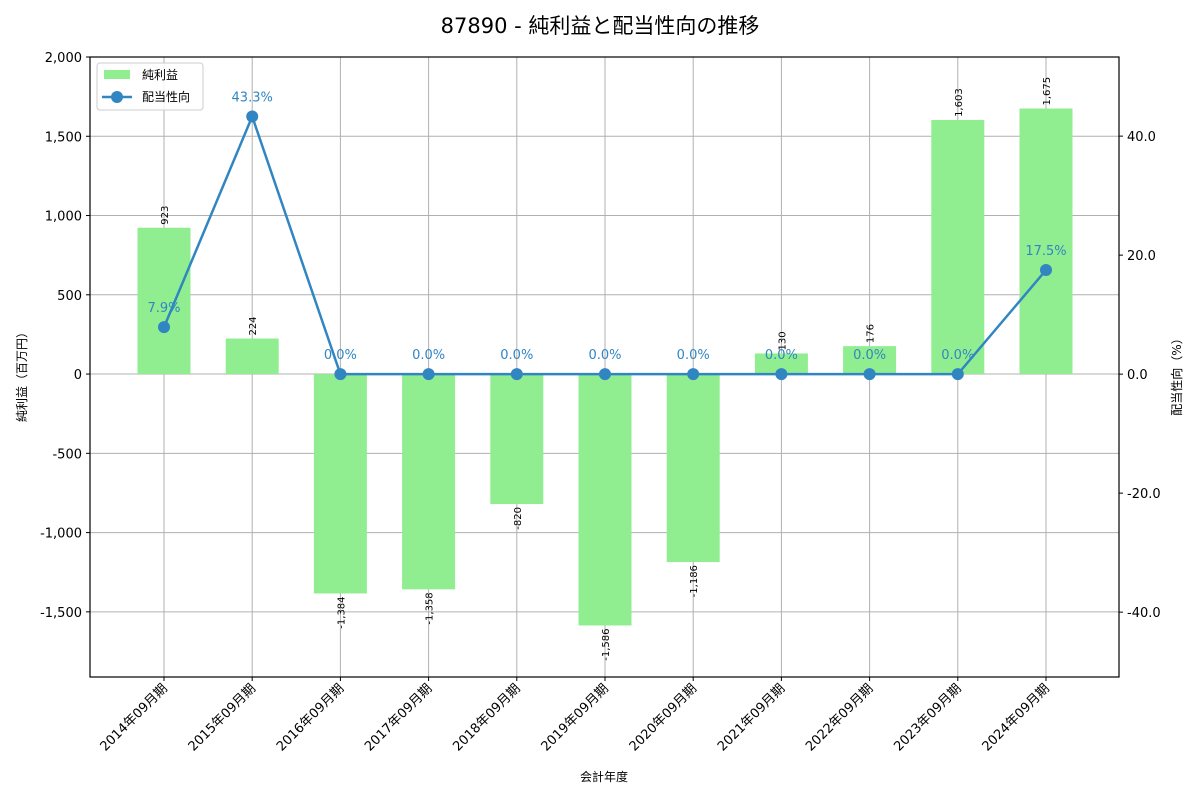  I want to click on left-axis: -1,500 -1,000 -500 0 500 1,000 1,500 2,000, so click(65, 336).